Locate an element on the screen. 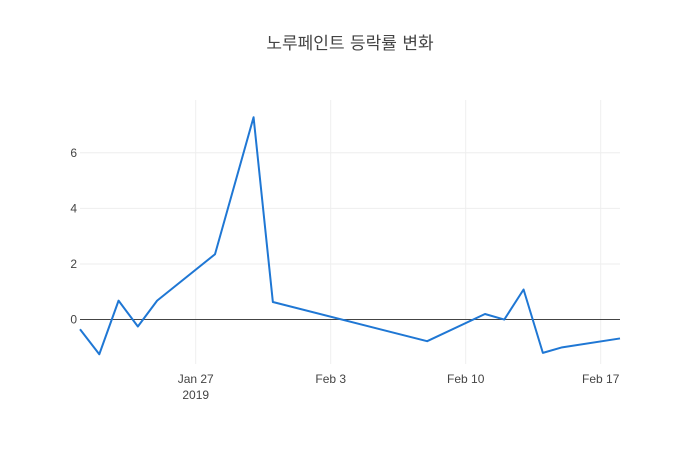 The width and height of the screenshot is (700, 450). y-tick-label: 2 is located at coordinates (73, 264).